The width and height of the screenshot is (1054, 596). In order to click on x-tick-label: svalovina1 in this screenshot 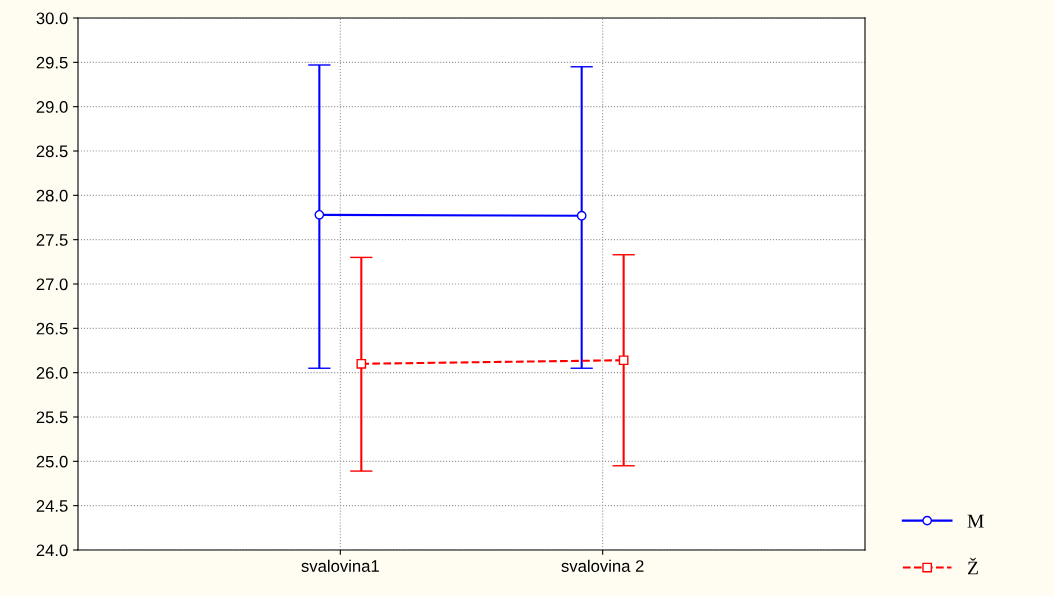, I will do `click(340, 565)`.